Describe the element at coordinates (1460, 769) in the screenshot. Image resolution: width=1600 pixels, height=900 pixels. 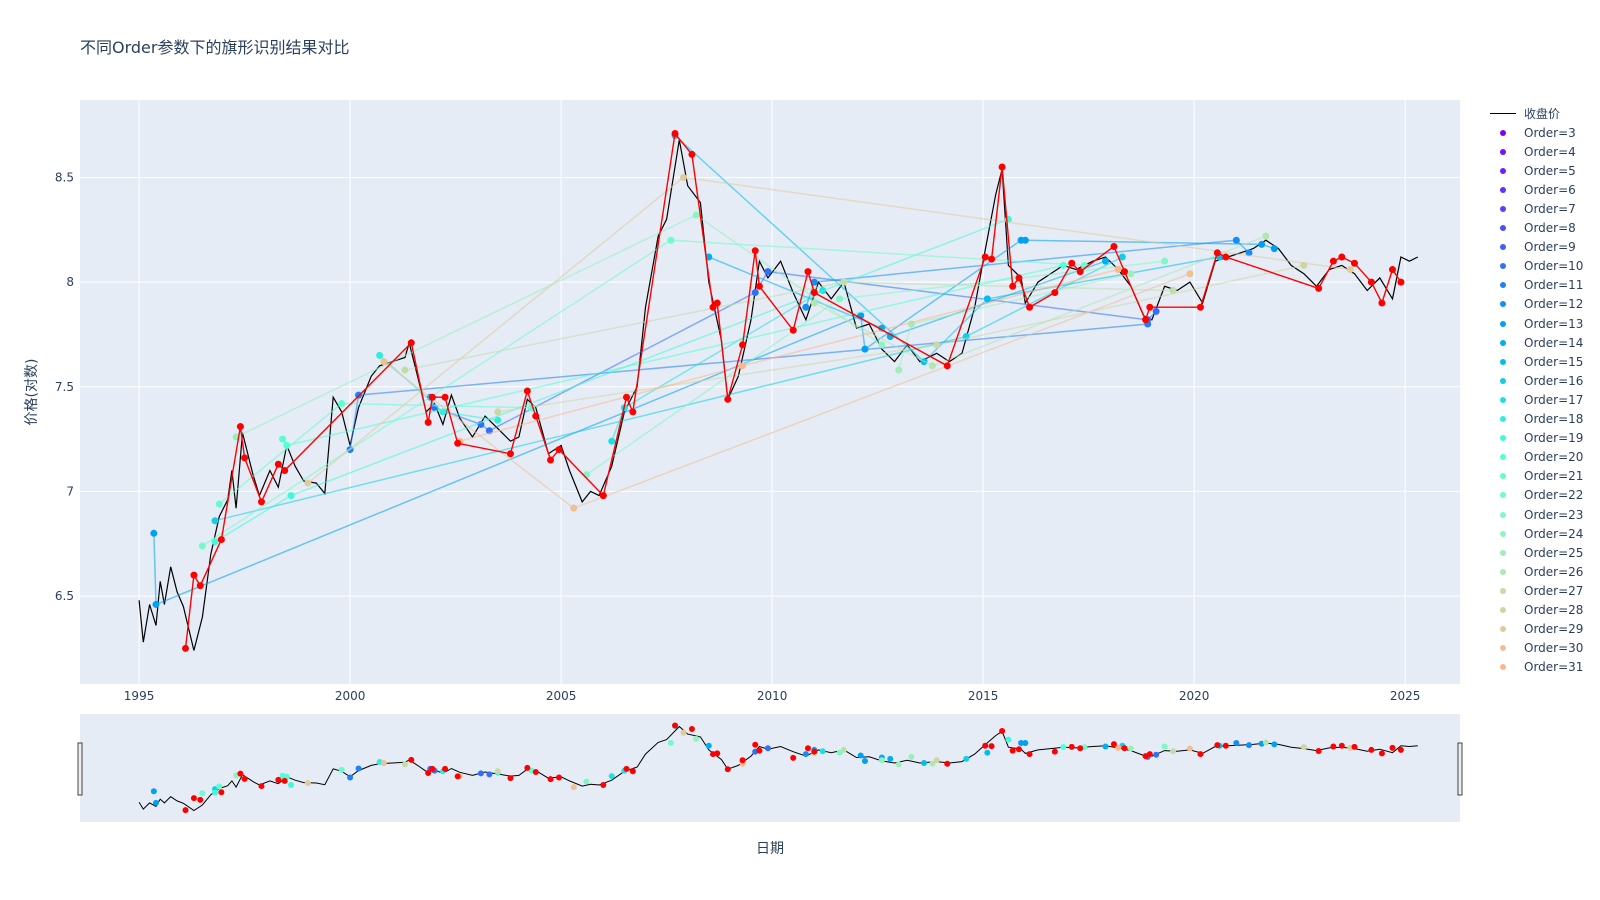
I see `rangeslider-right-handle` at that location.